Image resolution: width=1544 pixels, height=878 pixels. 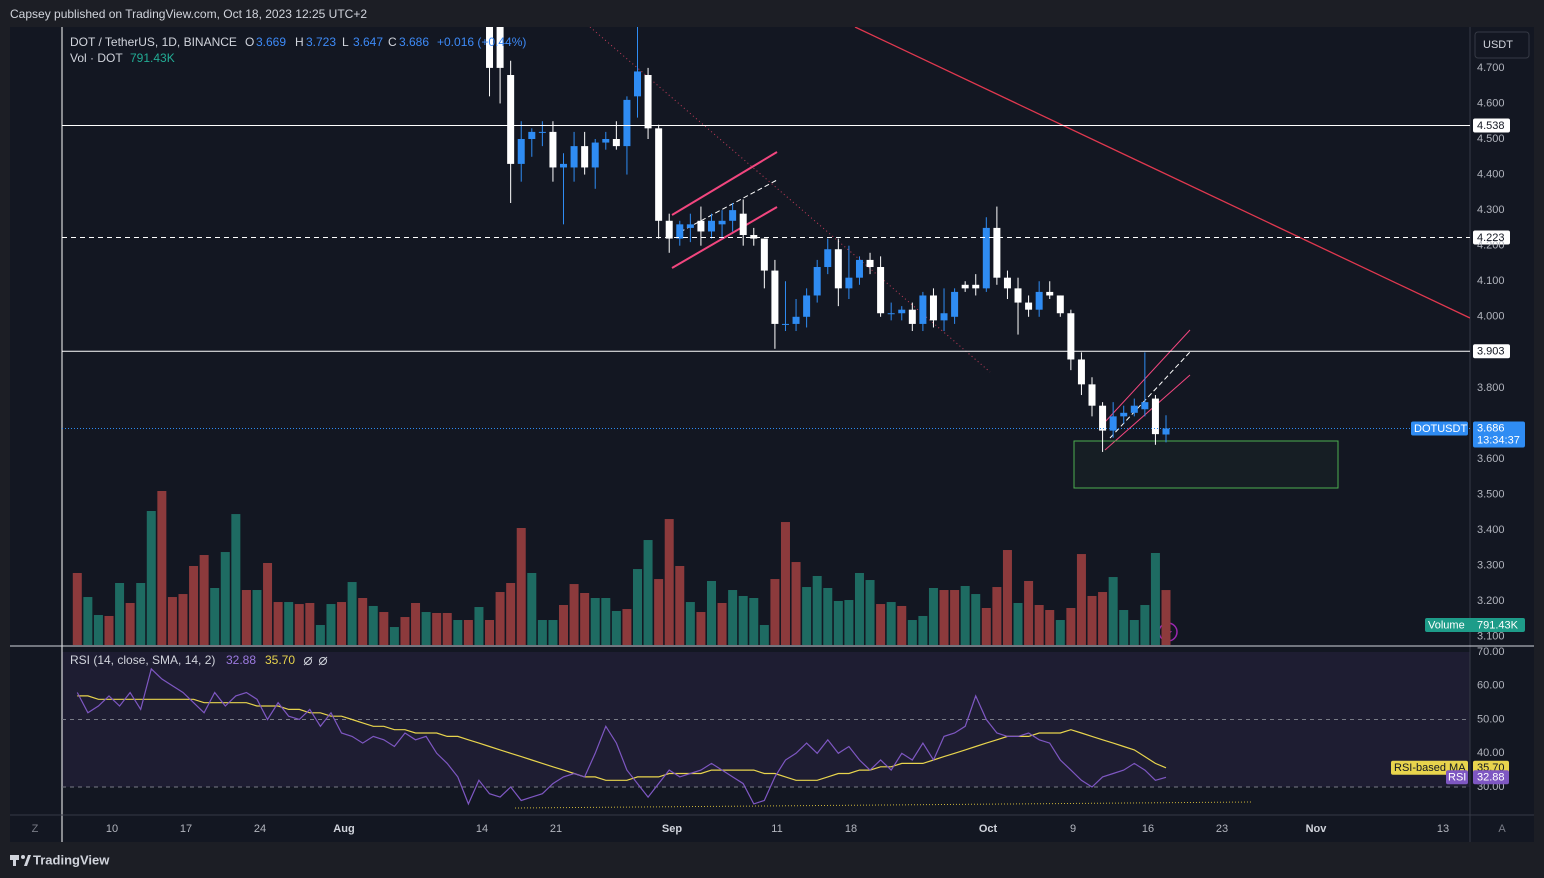 I want to click on rsi-tick-label: 70.00, so click(x=1491, y=652).